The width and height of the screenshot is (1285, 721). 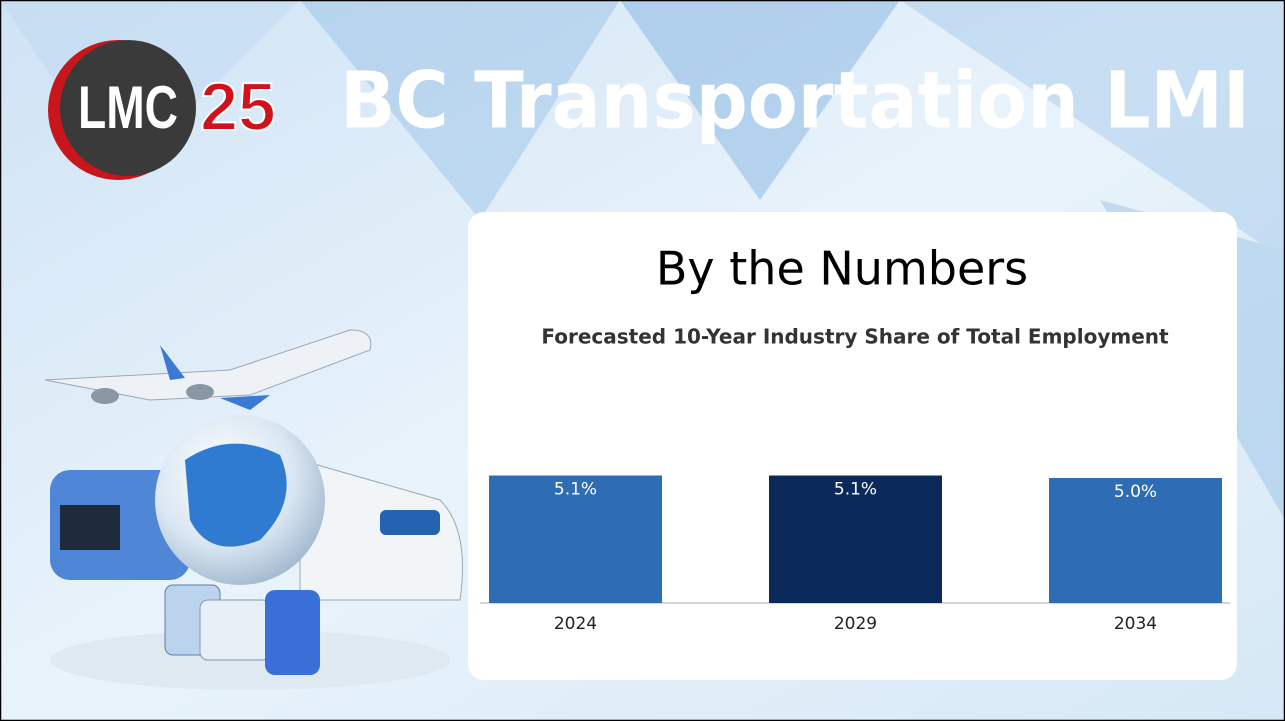 What do you see at coordinates (1135, 492) in the screenshot?
I see `value-label: 5.0%` at bounding box center [1135, 492].